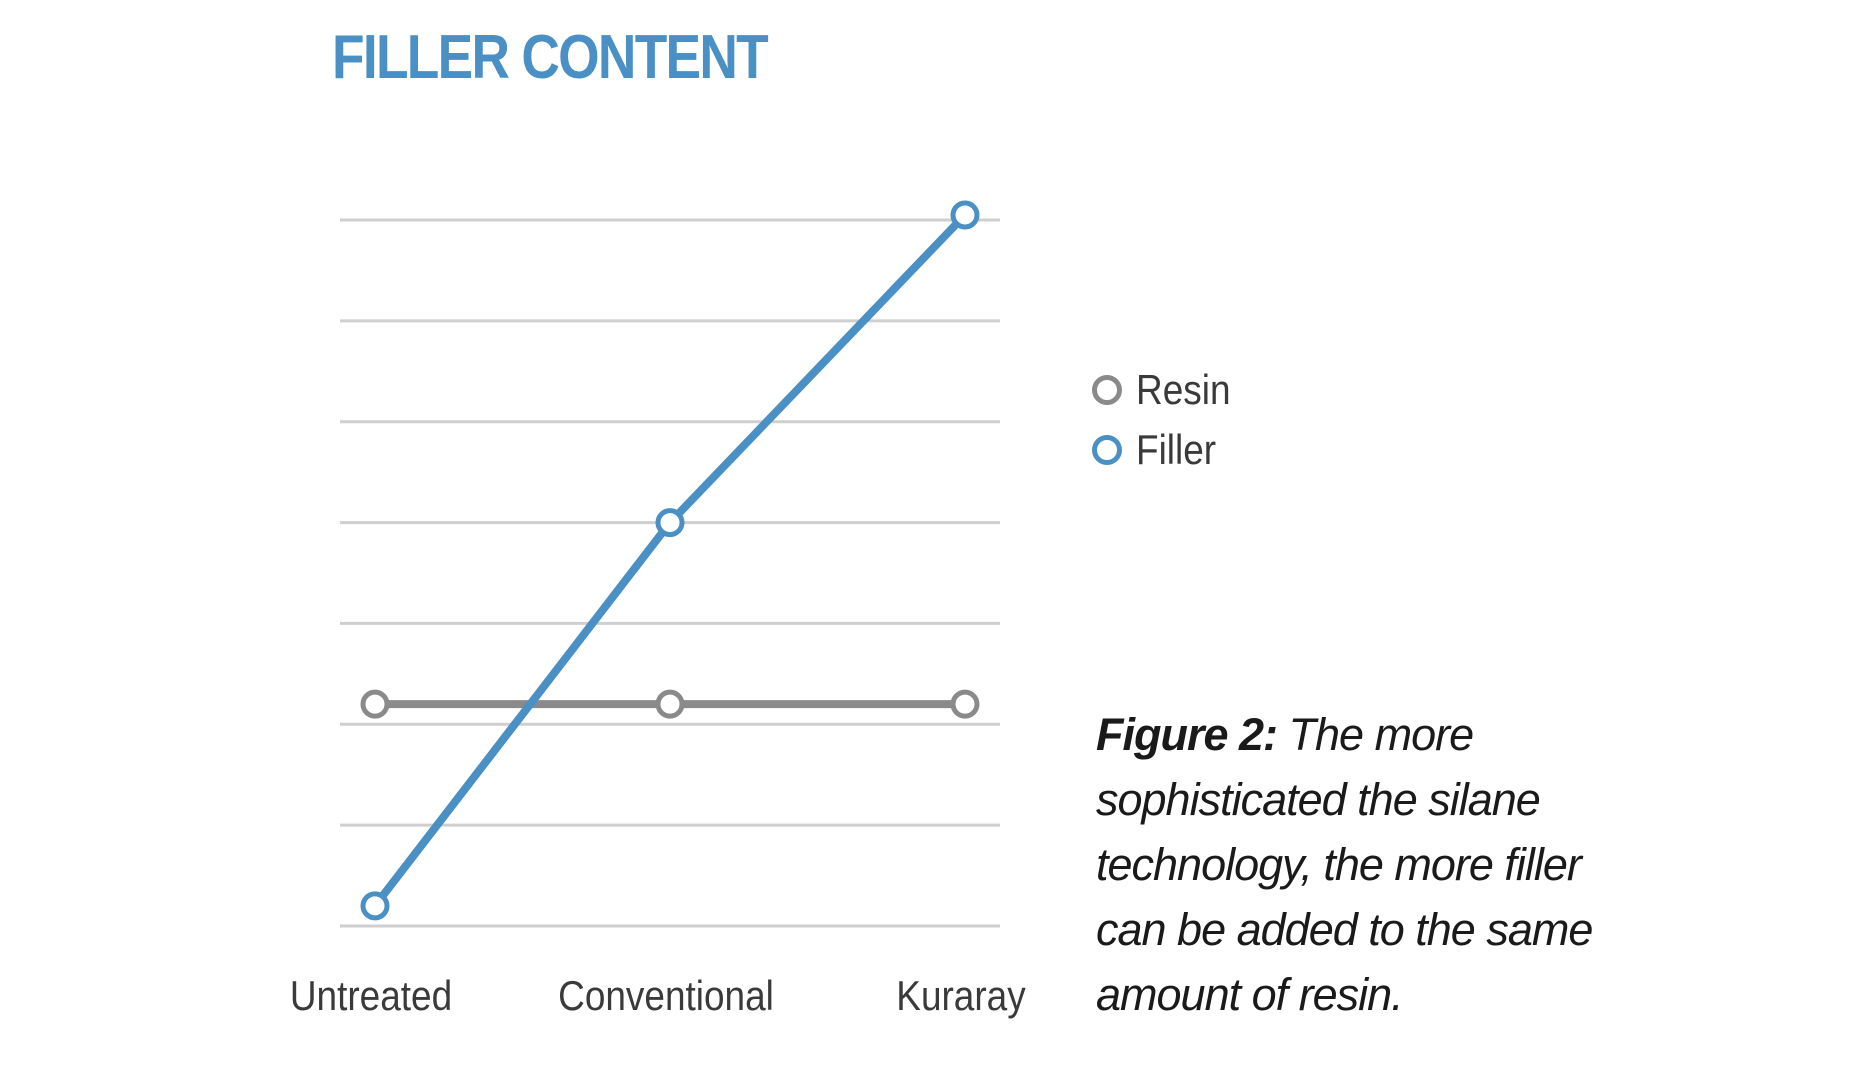 The height and width of the screenshot is (1084, 1858). Describe the element at coordinates (961, 996) in the screenshot. I see `x-tick-label: Kuraray` at that location.